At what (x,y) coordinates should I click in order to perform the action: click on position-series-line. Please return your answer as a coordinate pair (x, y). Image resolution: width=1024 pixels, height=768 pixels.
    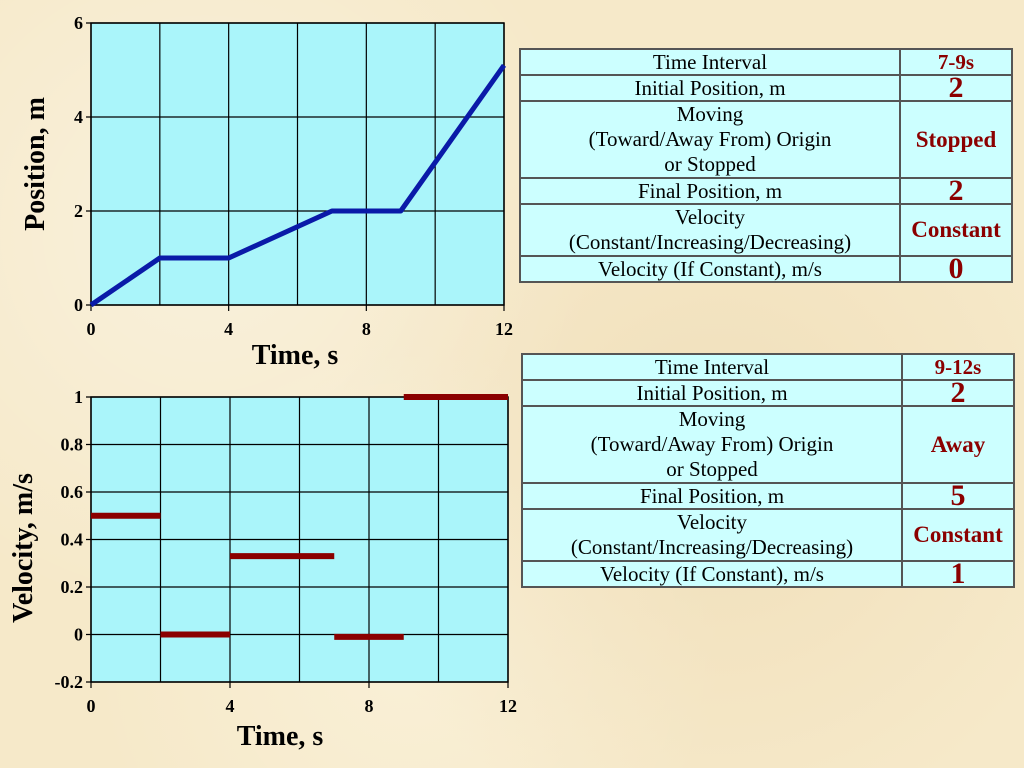
    Looking at the image, I should click on (298, 185).